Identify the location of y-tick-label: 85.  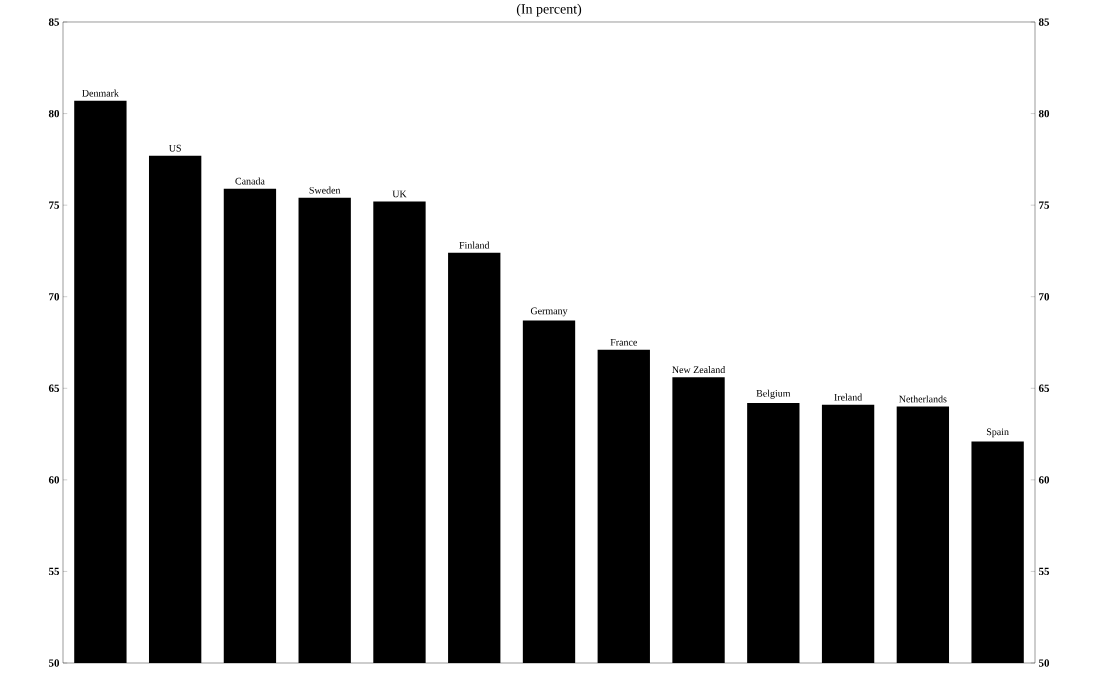
(54, 22).